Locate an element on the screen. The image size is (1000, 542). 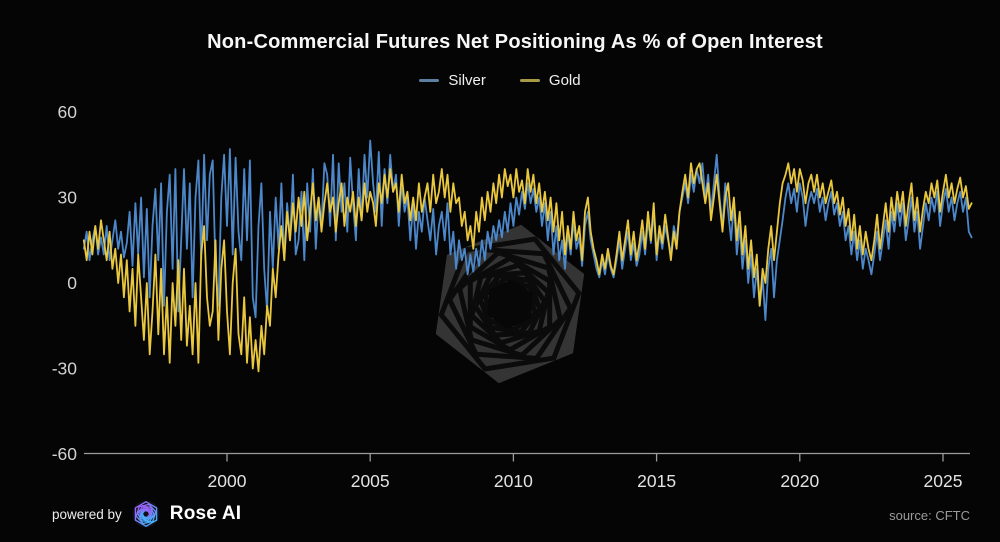
silver-legend-label: Silver is located at coordinates (467, 80).